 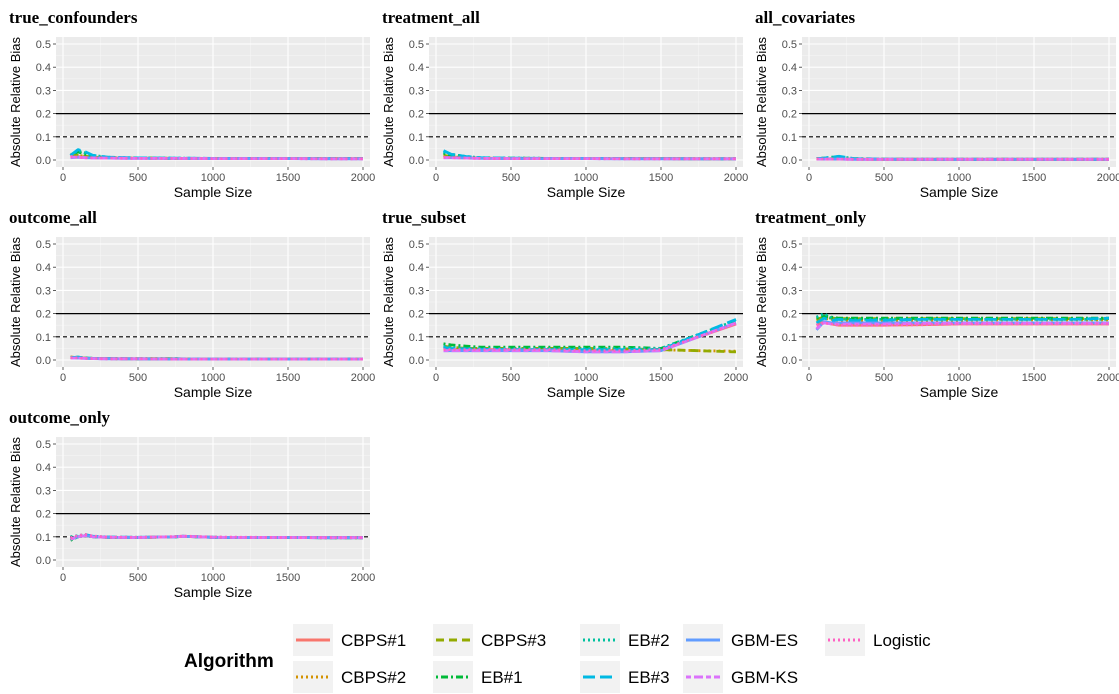 What do you see at coordinates (764, 677) in the screenshot?
I see `legend-label: GBM-KS` at bounding box center [764, 677].